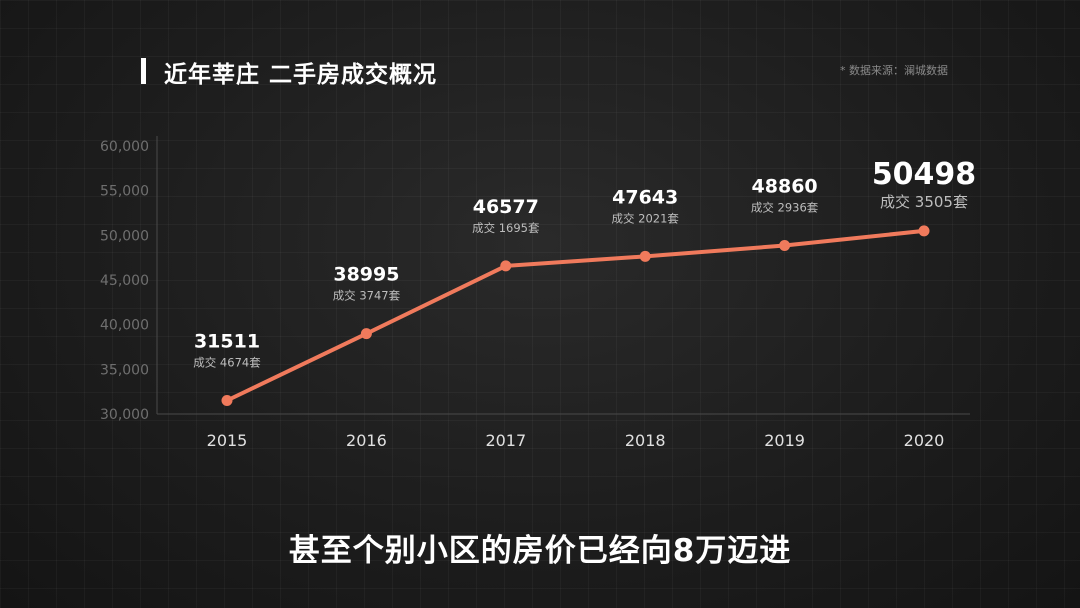 The width and height of the screenshot is (1080, 608). I want to click on data-value-label: 31511, so click(227, 342).